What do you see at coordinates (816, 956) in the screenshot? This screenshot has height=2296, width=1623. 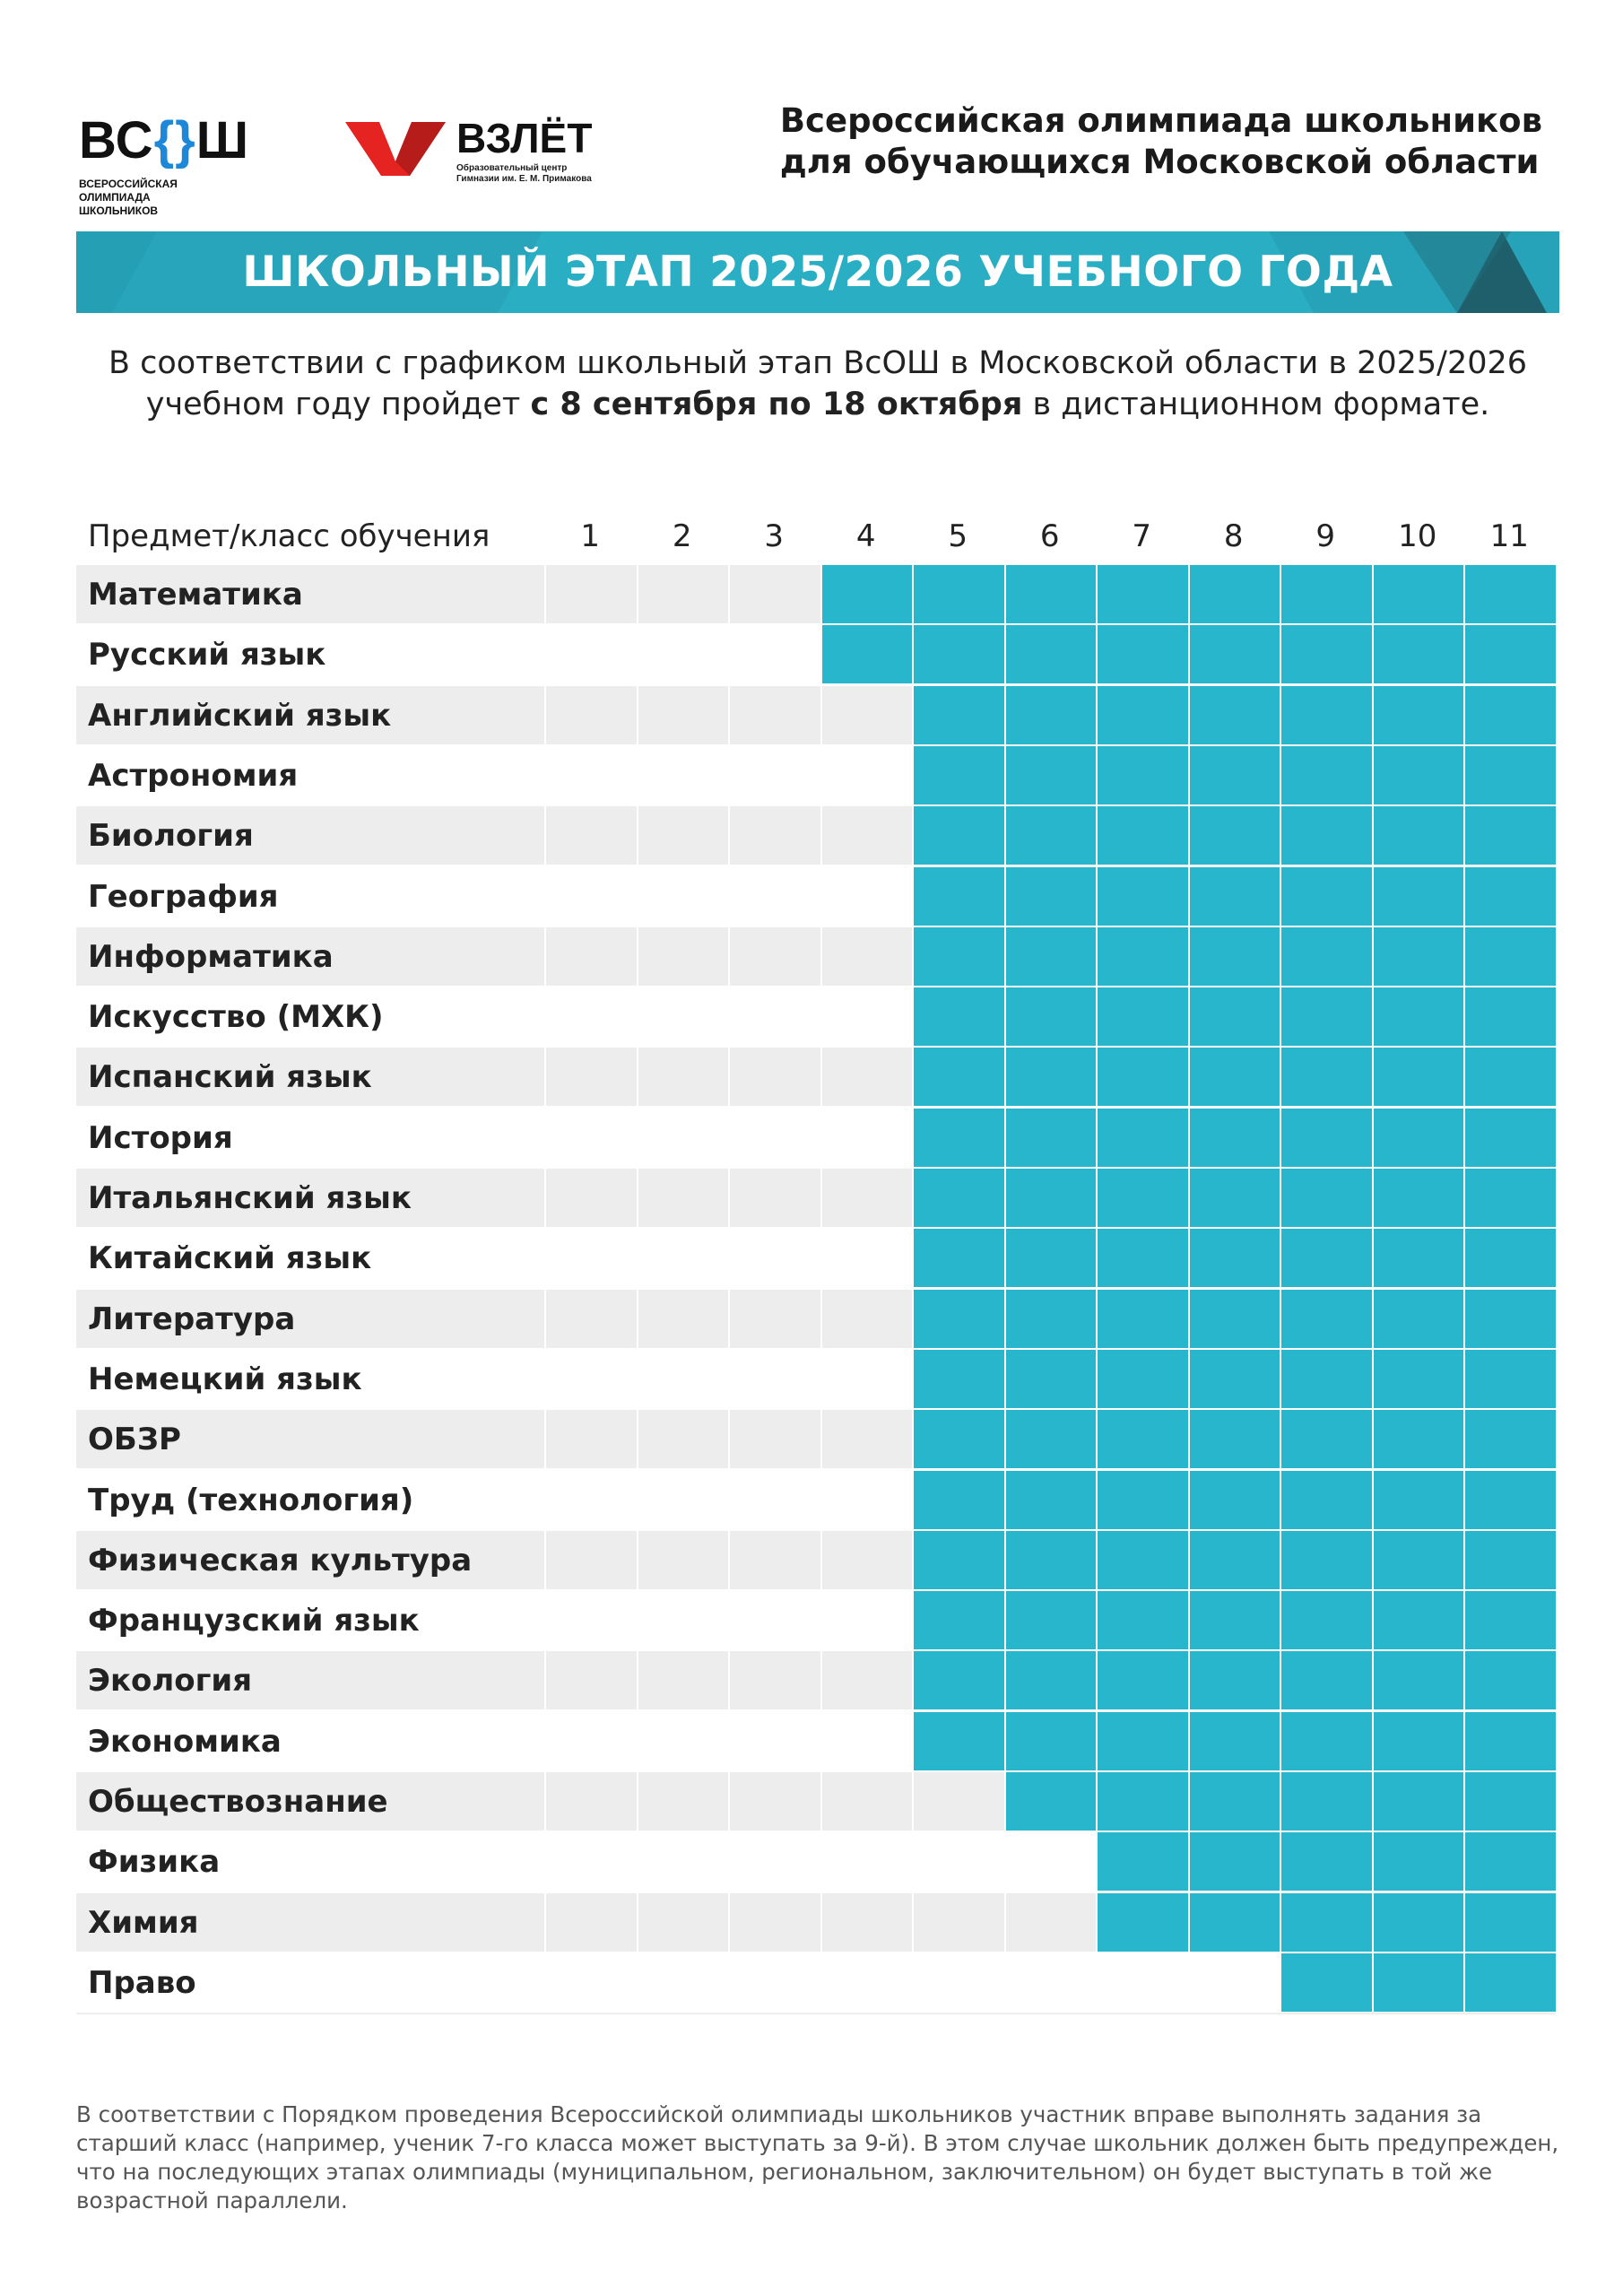 I see `table-row: Информатика` at bounding box center [816, 956].